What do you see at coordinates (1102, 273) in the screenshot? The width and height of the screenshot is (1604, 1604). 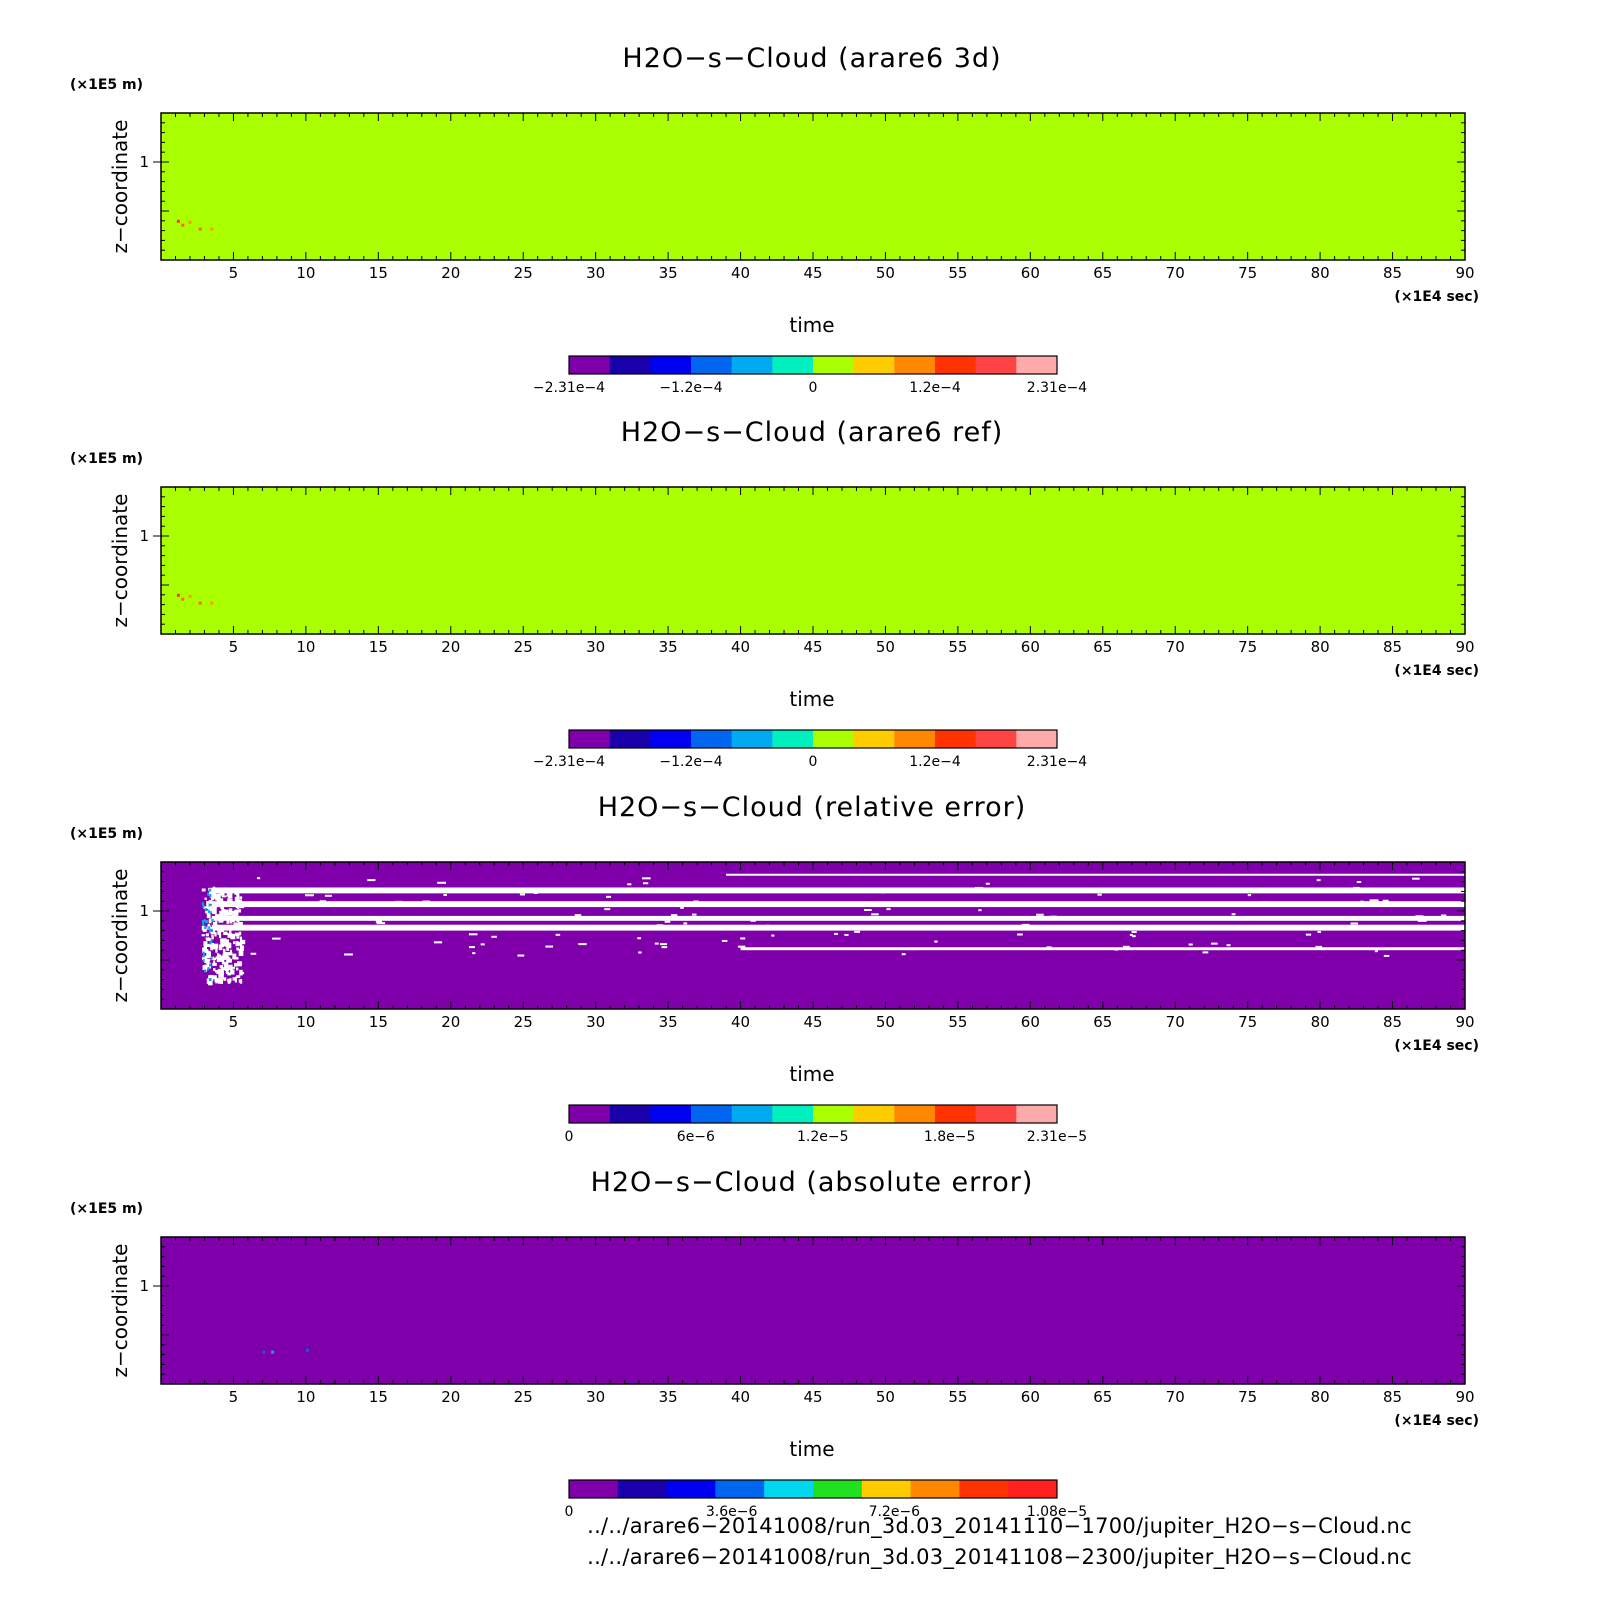 I see `x-tick-label: 65` at bounding box center [1102, 273].